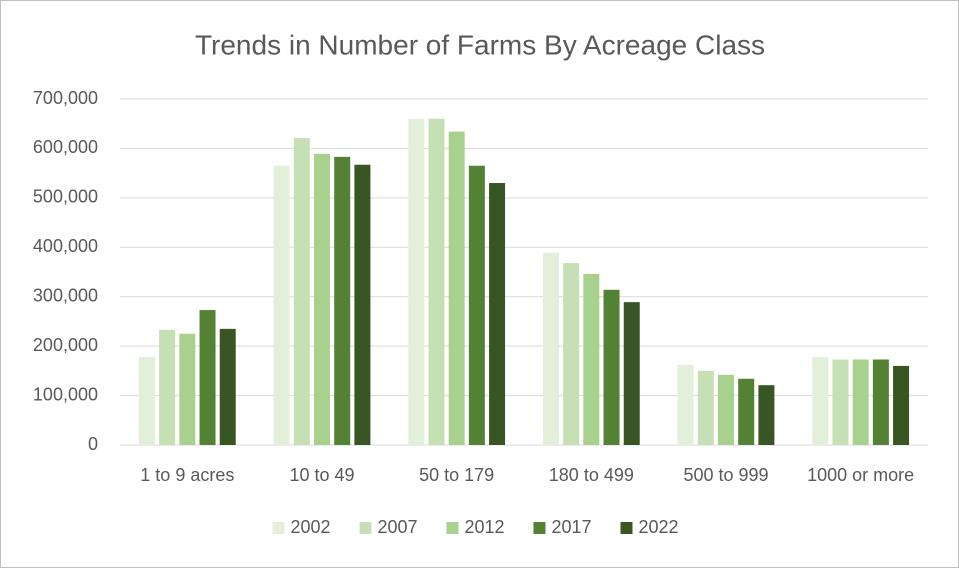 This screenshot has width=959, height=568. What do you see at coordinates (65, 246) in the screenshot?
I see `y-tick-label: 400,000` at bounding box center [65, 246].